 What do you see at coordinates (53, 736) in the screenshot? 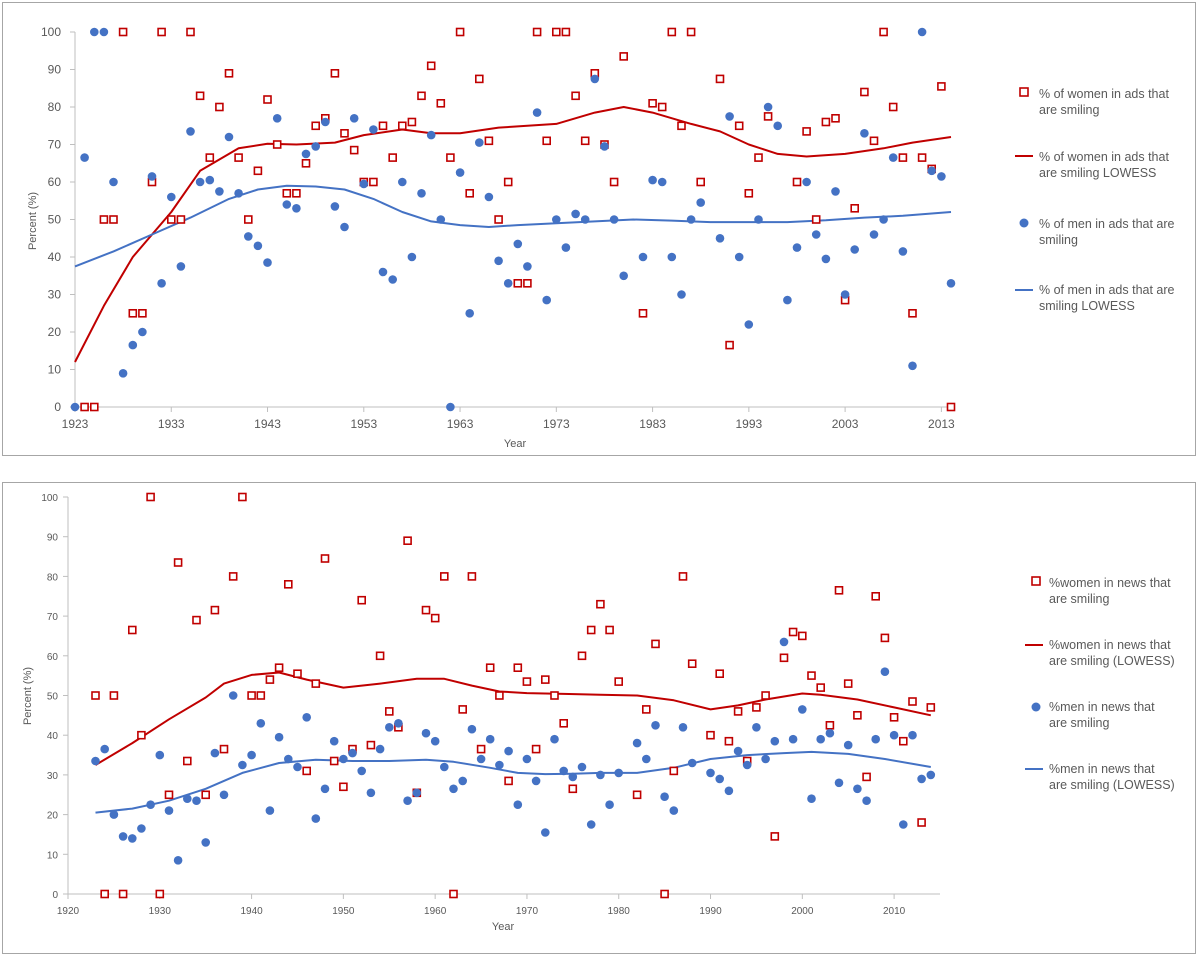
I see `news-y-tick-label: 40` at bounding box center [53, 736].